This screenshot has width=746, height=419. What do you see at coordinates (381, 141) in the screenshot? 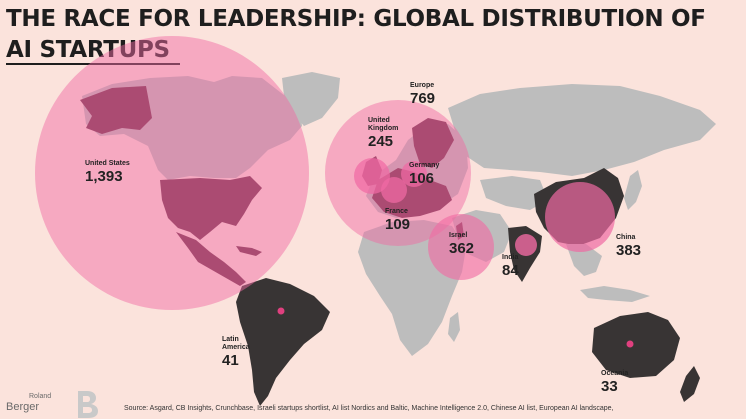
I see `label-united-kingdom-value: 245` at bounding box center [381, 141].